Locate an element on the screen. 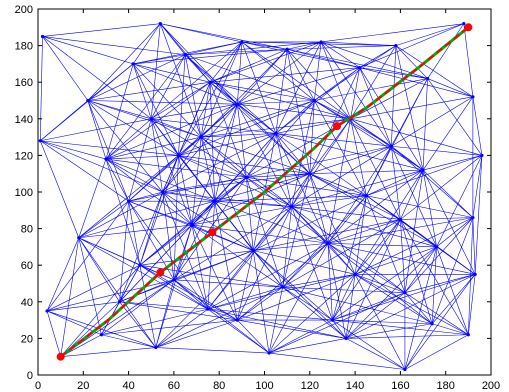  y-tick-label: 60 is located at coordinates (27, 266).